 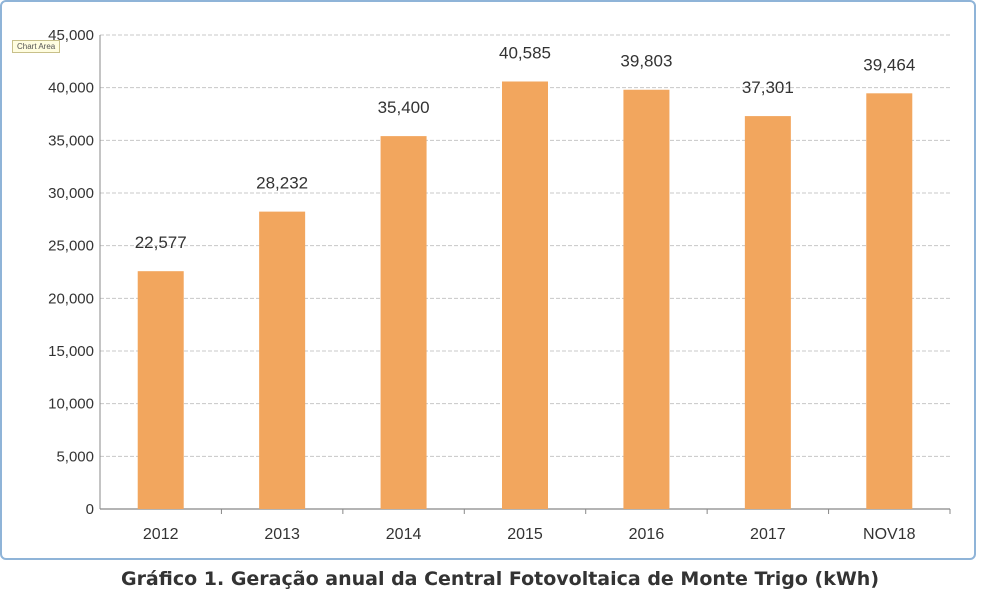 I want to click on y-tick-label: 25,000, so click(x=71, y=246).